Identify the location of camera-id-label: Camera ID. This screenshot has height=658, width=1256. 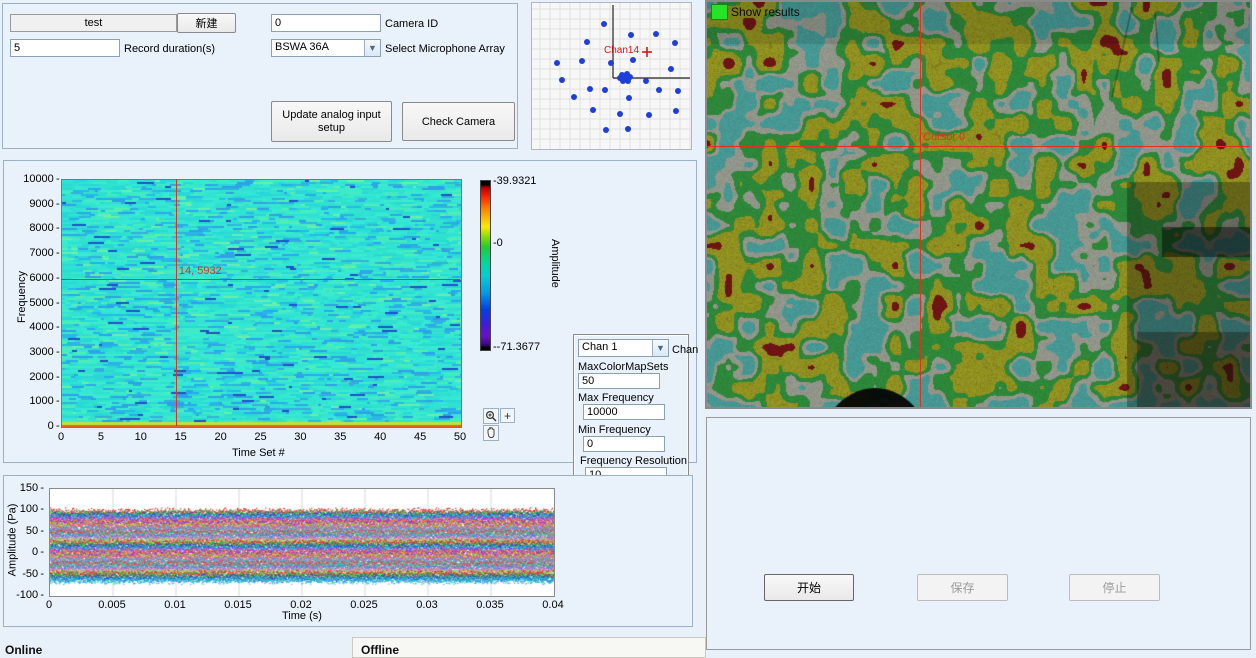
(412, 24).